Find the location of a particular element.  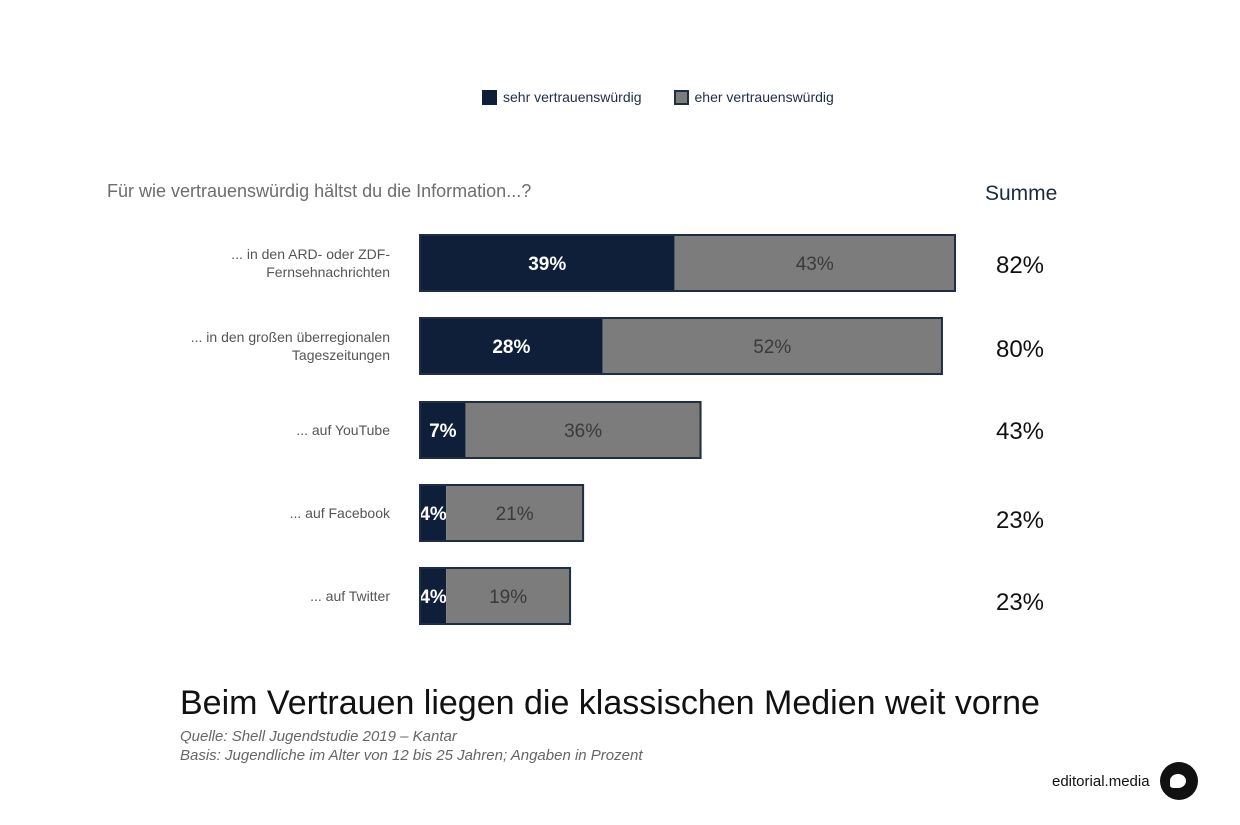

category-label-line: ... auf Twitter is located at coordinates (350, 596).